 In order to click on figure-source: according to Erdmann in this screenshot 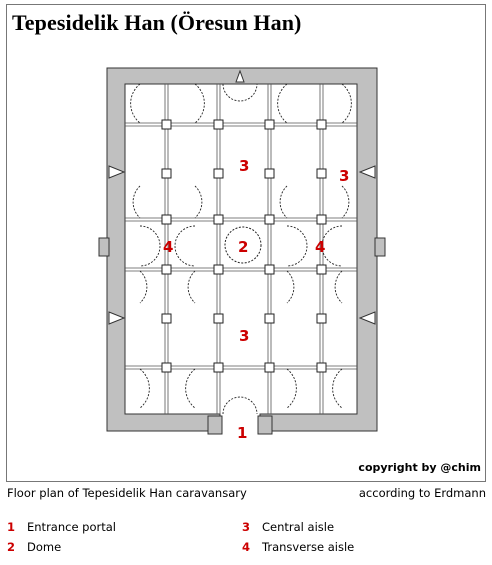, I will do `click(422, 493)`.